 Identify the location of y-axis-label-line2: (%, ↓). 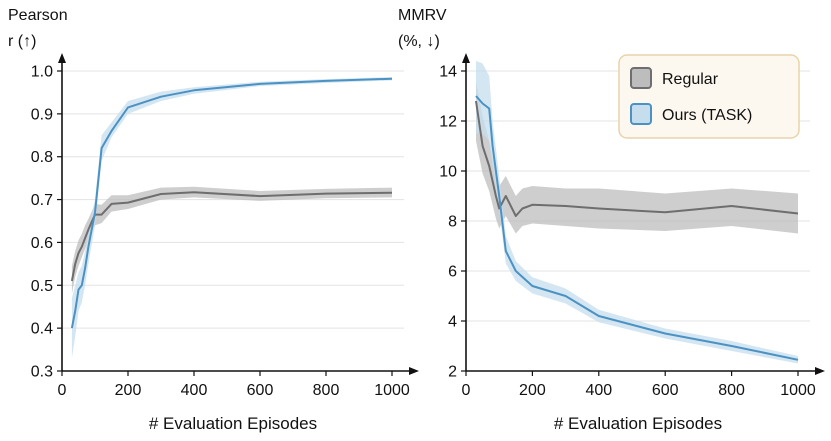
(419, 41).